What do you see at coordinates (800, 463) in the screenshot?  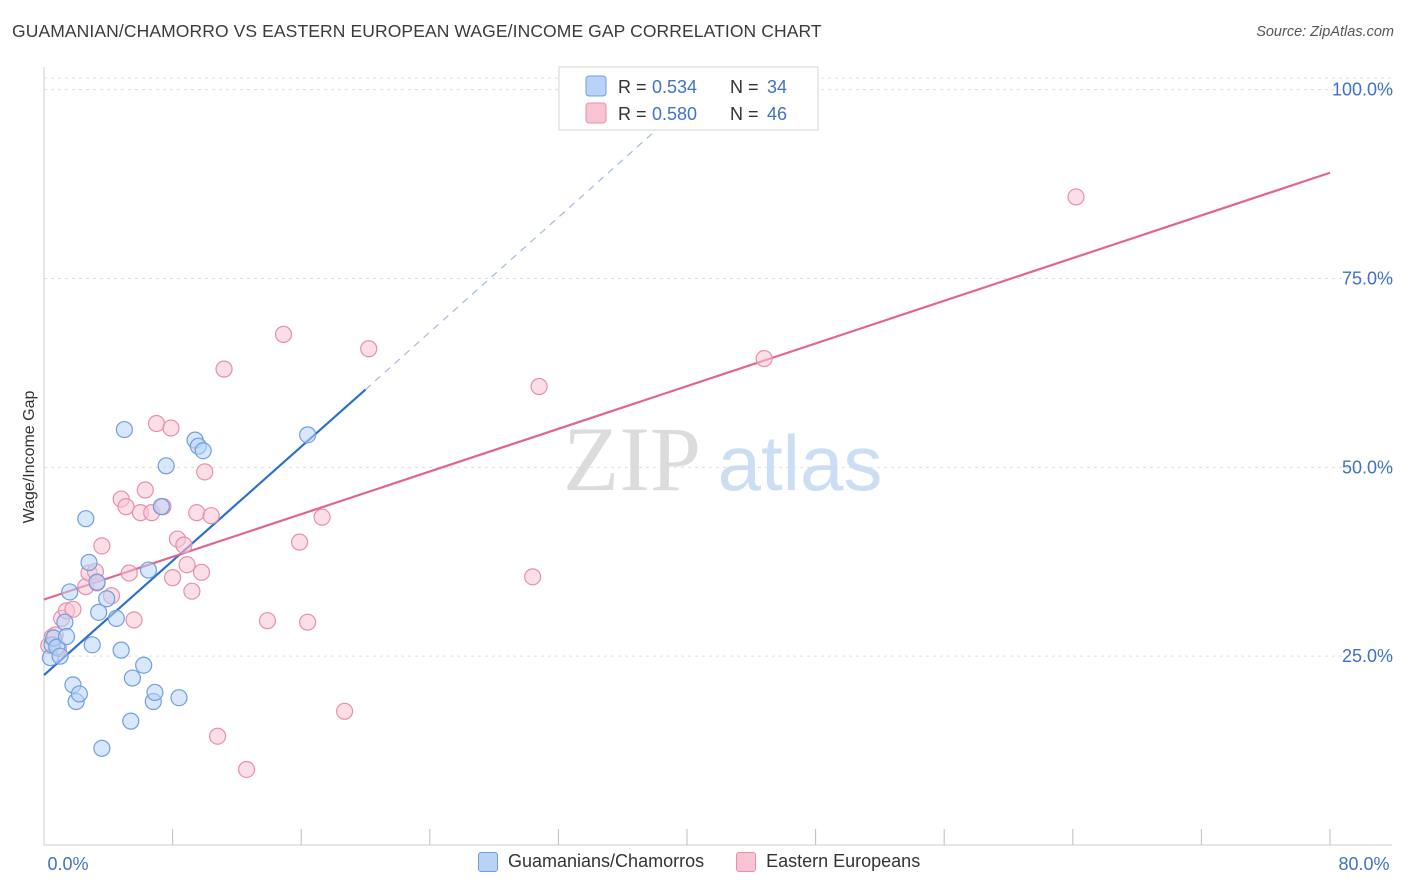 I see `watermark-atlas: atlas` at bounding box center [800, 463].